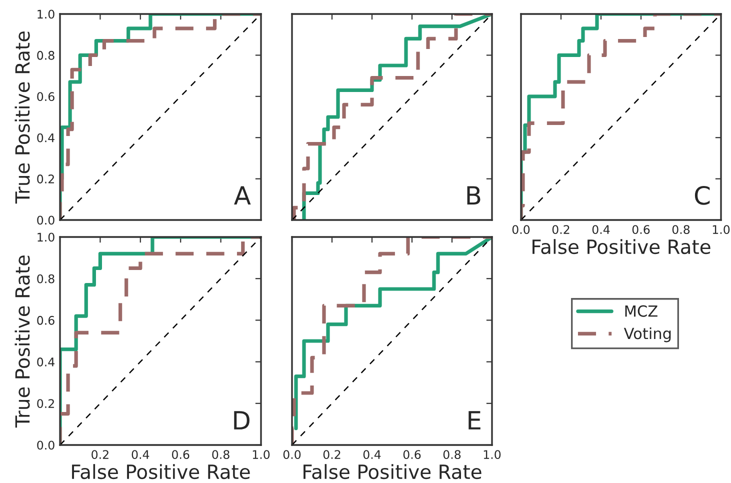 This screenshot has width=731, height=483. Describe the element at coordinates (474, 420) in the screenshot. I see `annotation: E` at that location.